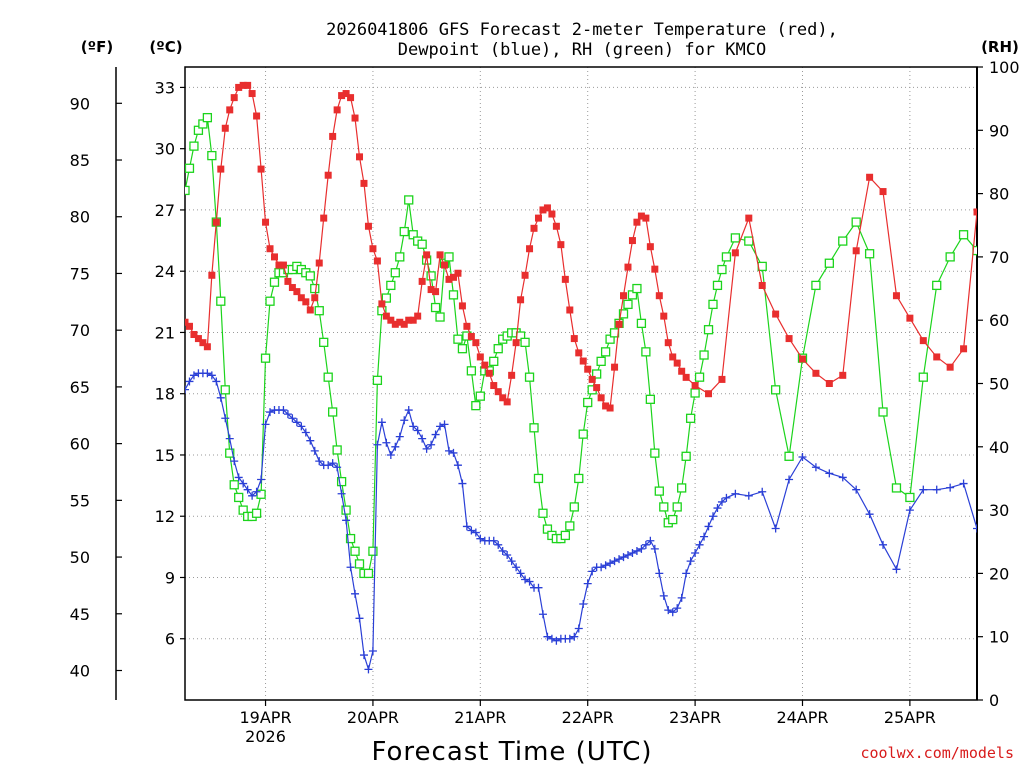 This screenshot has height=768, width=1024. I want to click on date-tick-label: 20APR, so click(373, 717).